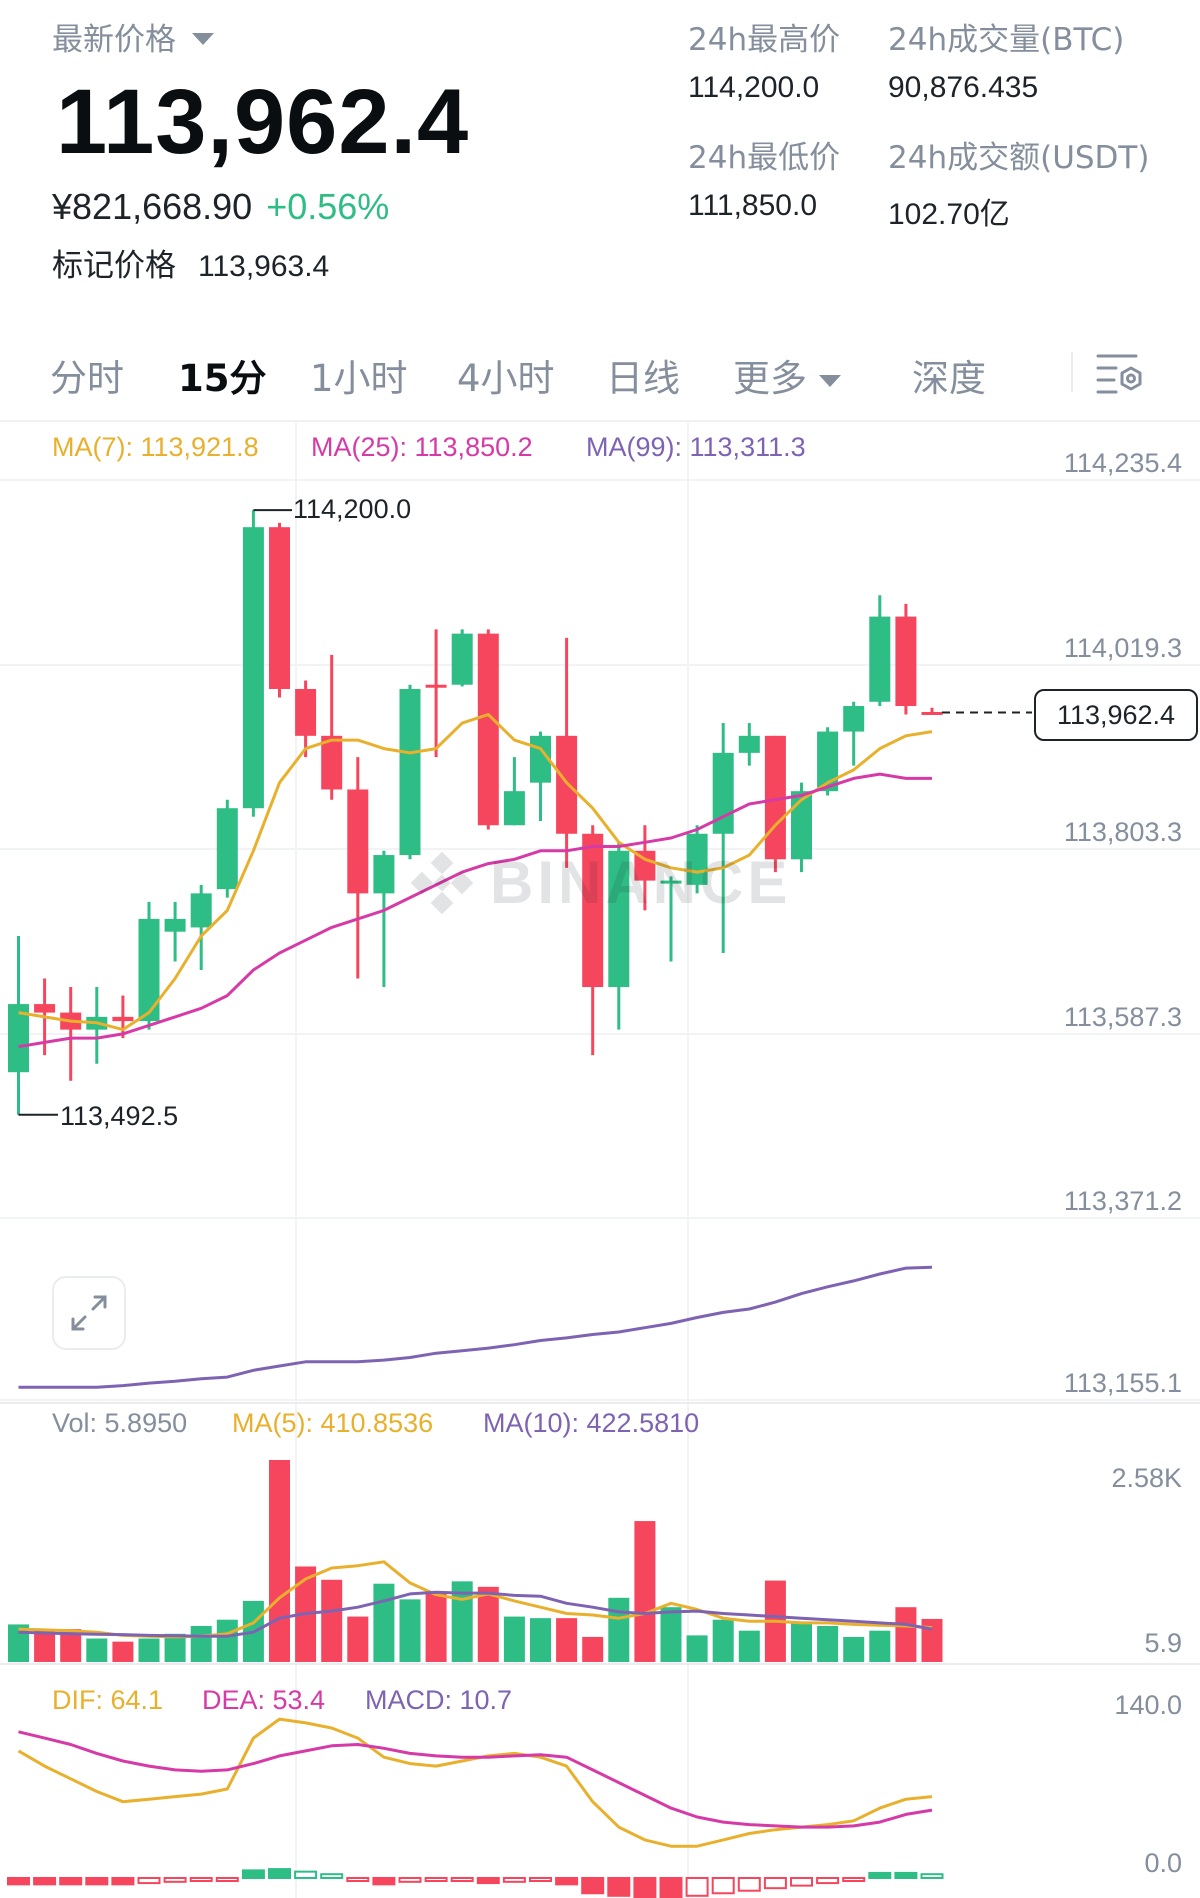 The width and height of the screenshot is (1200, 1898). What do you see at coordinates (787, 375) in the screenshot?
I see `tab-more: 更多` at bounding box center [787, 375].